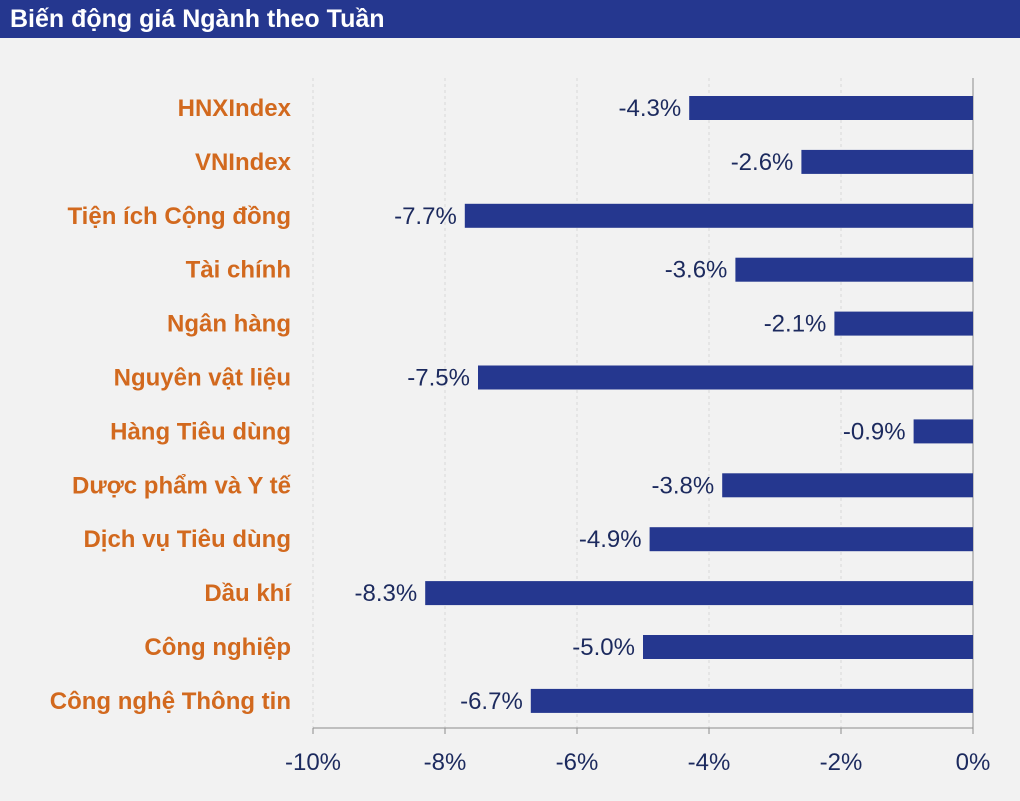  I want to click on tick-label: -6%, so click(577, 762).